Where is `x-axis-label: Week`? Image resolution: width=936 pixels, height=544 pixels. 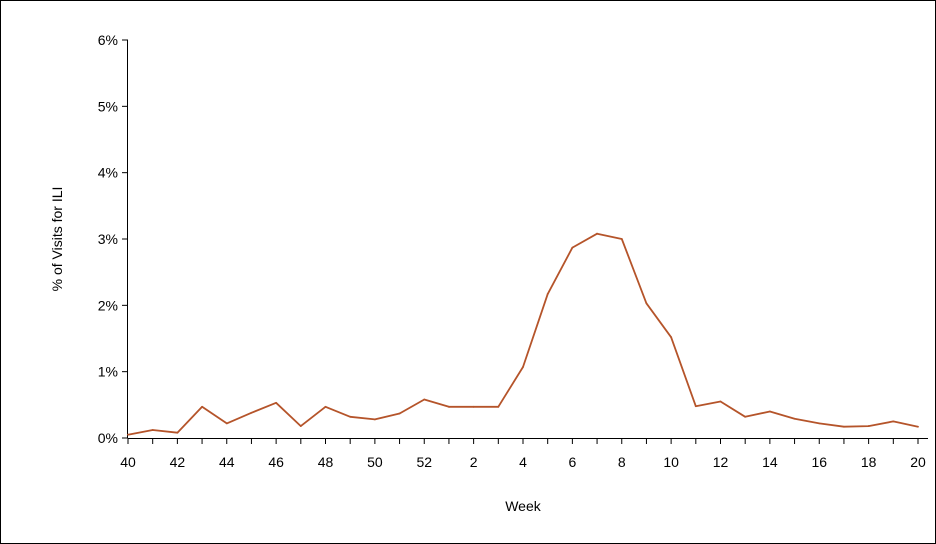 x-axis-label: Week is located at coordinates (523, 506).